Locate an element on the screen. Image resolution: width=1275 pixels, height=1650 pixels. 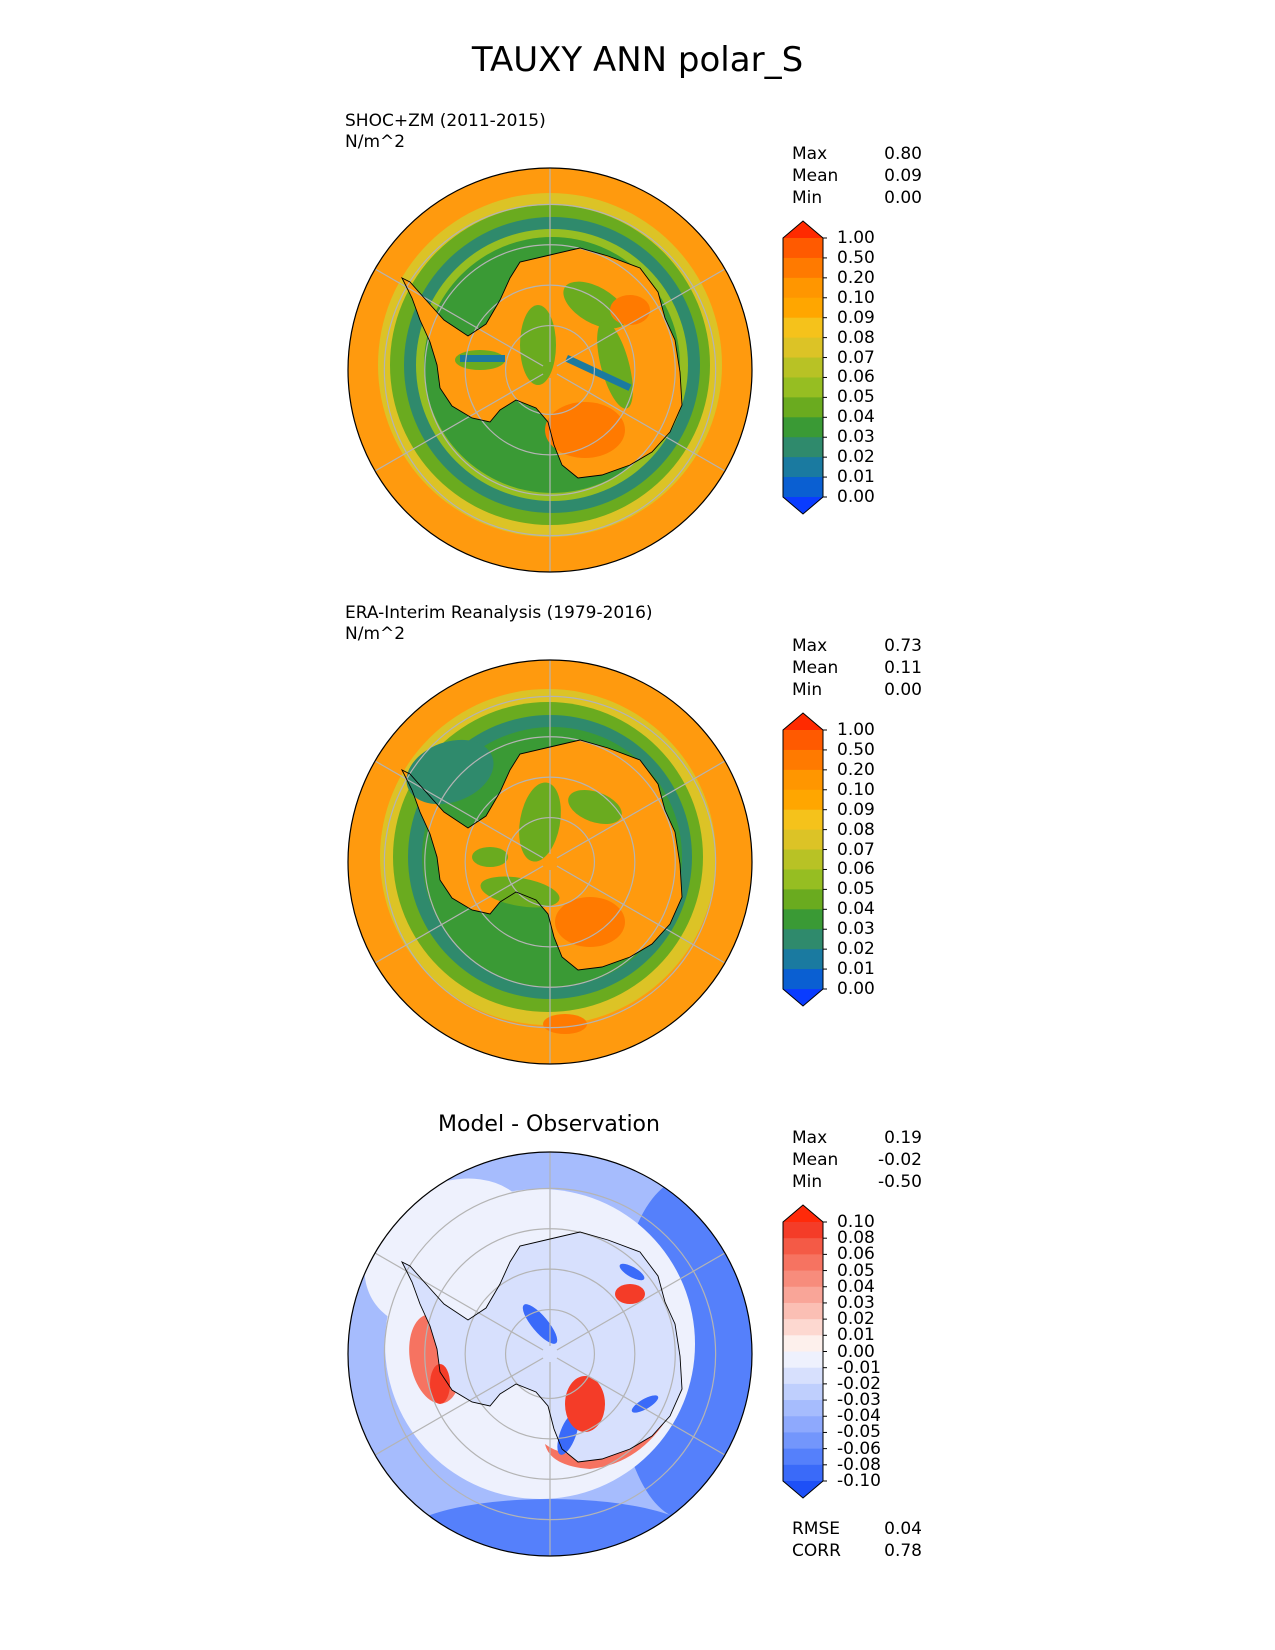
red-patches is located at coordinates (537, 1358).